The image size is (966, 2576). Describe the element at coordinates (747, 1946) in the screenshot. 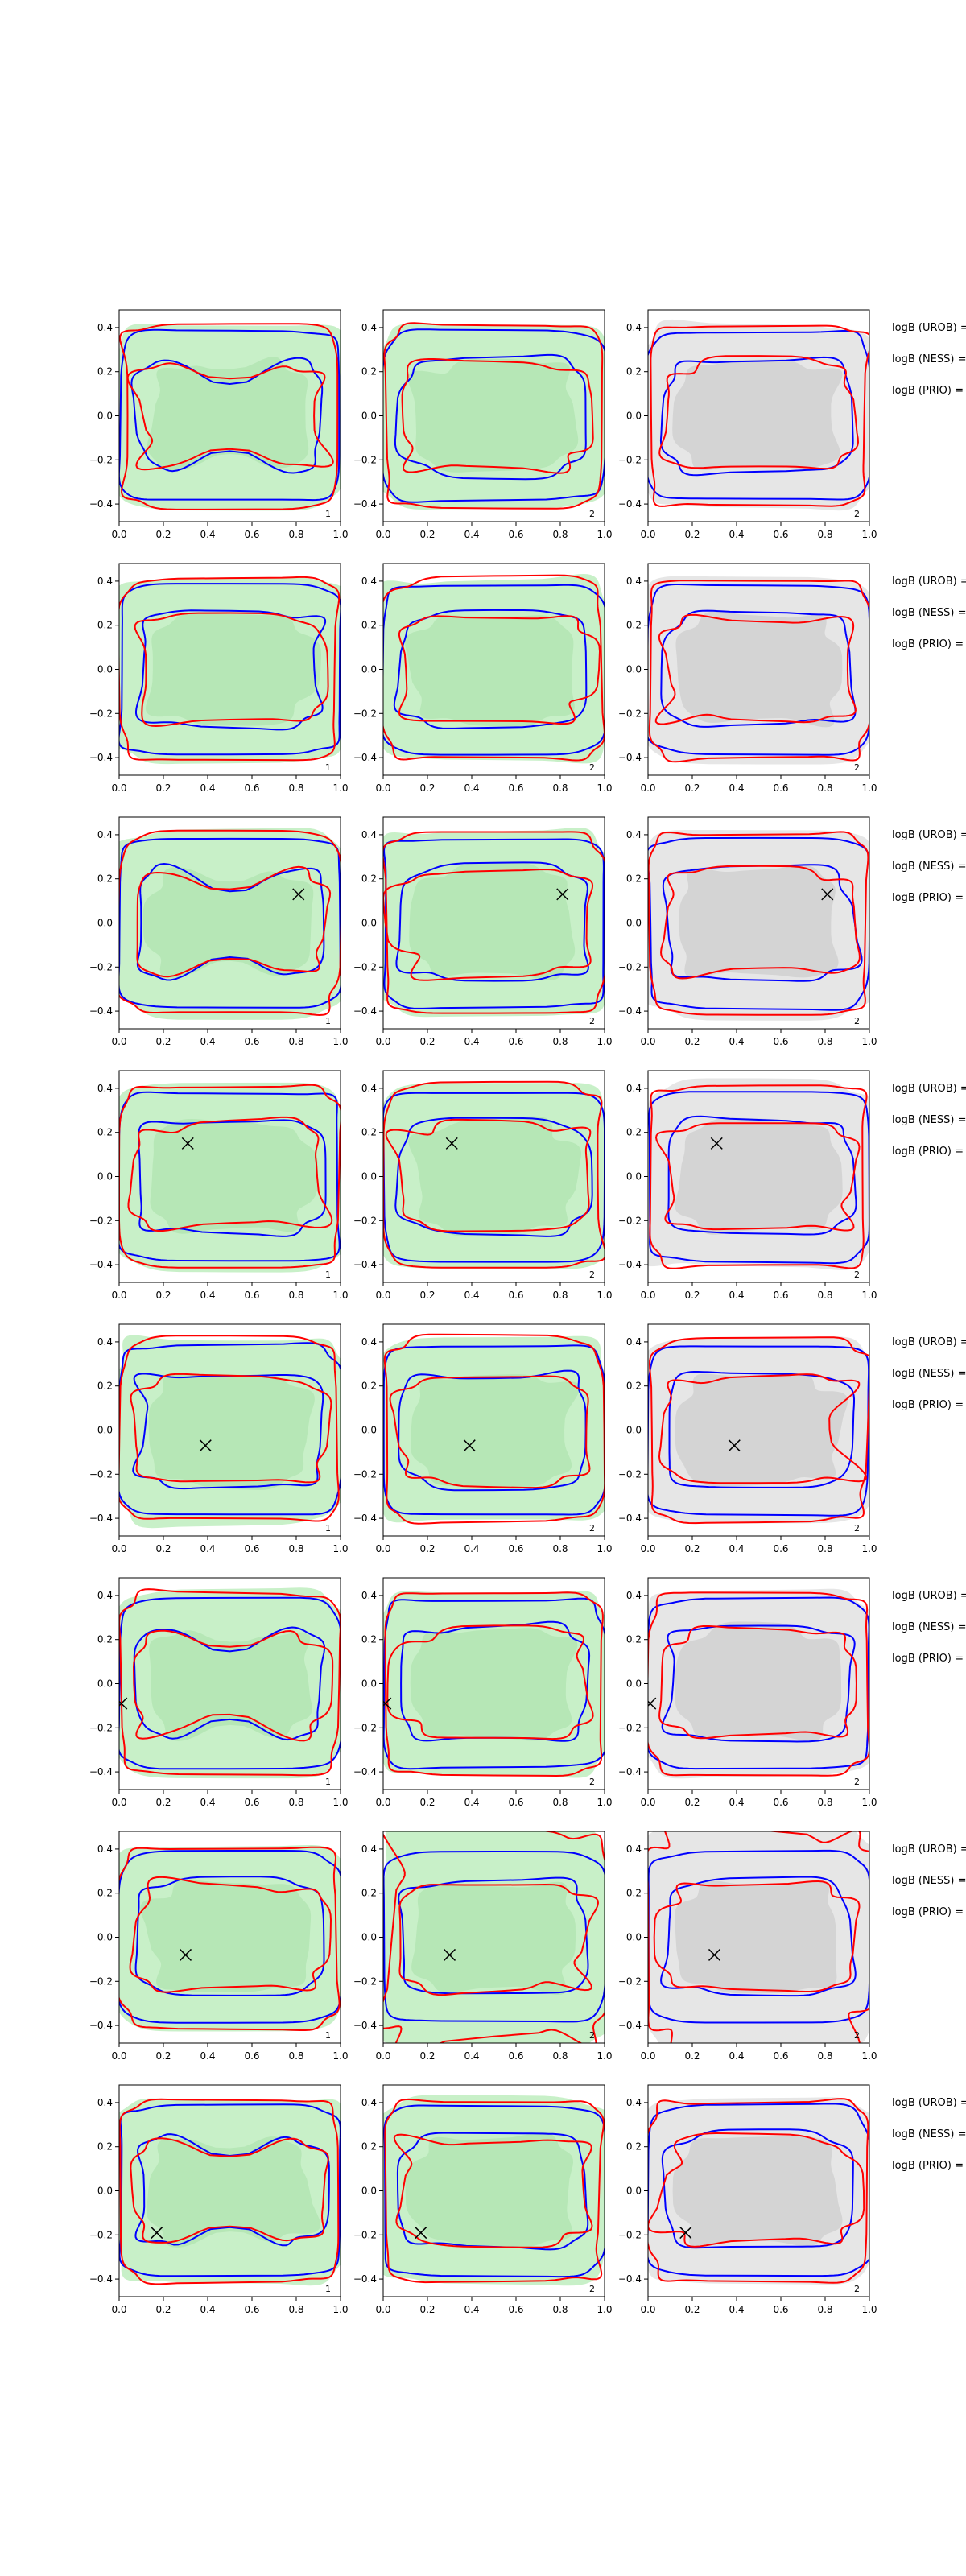

I see `panel-r7-c3: 0.0 0.2 0.4 0.6 0.8 1.0 0.4 0.2 0.0 −0.2 −0.4 2` at that location.